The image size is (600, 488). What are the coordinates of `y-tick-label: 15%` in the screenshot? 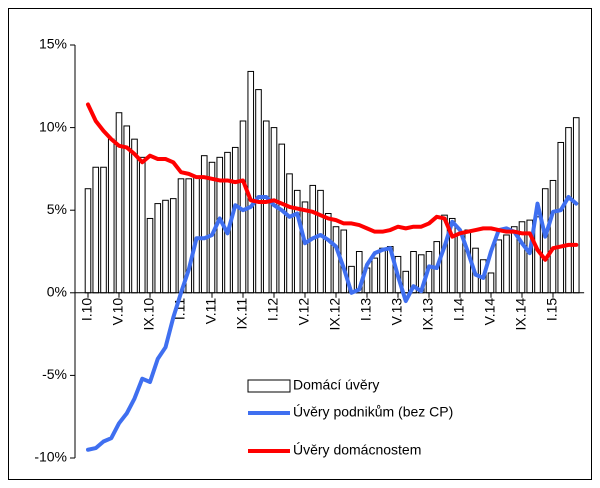 It's located at (53, 44).